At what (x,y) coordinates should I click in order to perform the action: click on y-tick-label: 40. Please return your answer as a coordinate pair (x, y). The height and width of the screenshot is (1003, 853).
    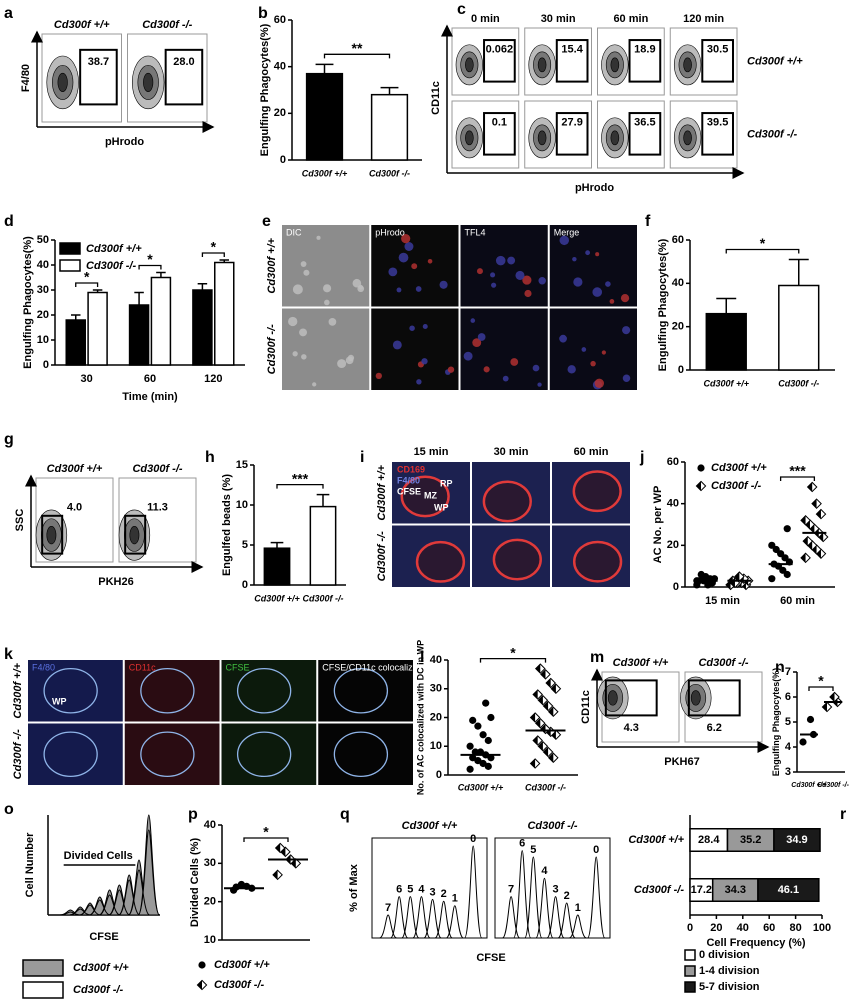
    Looking at the image, I should click on (436, 660).